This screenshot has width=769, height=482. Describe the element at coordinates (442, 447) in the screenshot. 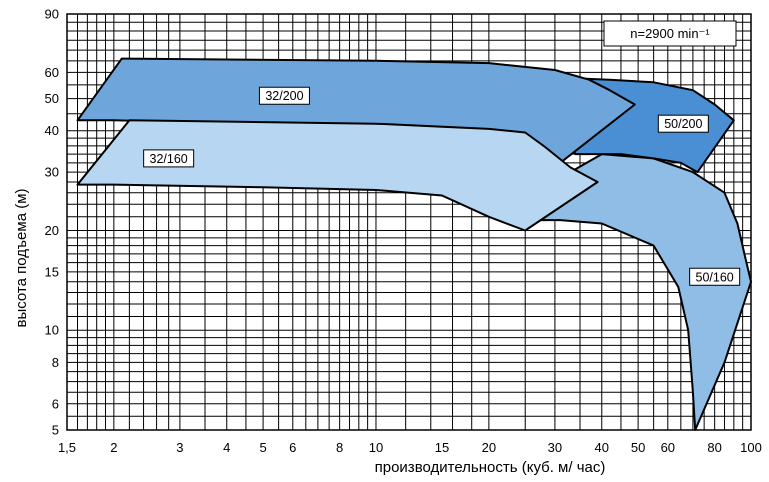

I see `x-tick-label: 15` at that location.